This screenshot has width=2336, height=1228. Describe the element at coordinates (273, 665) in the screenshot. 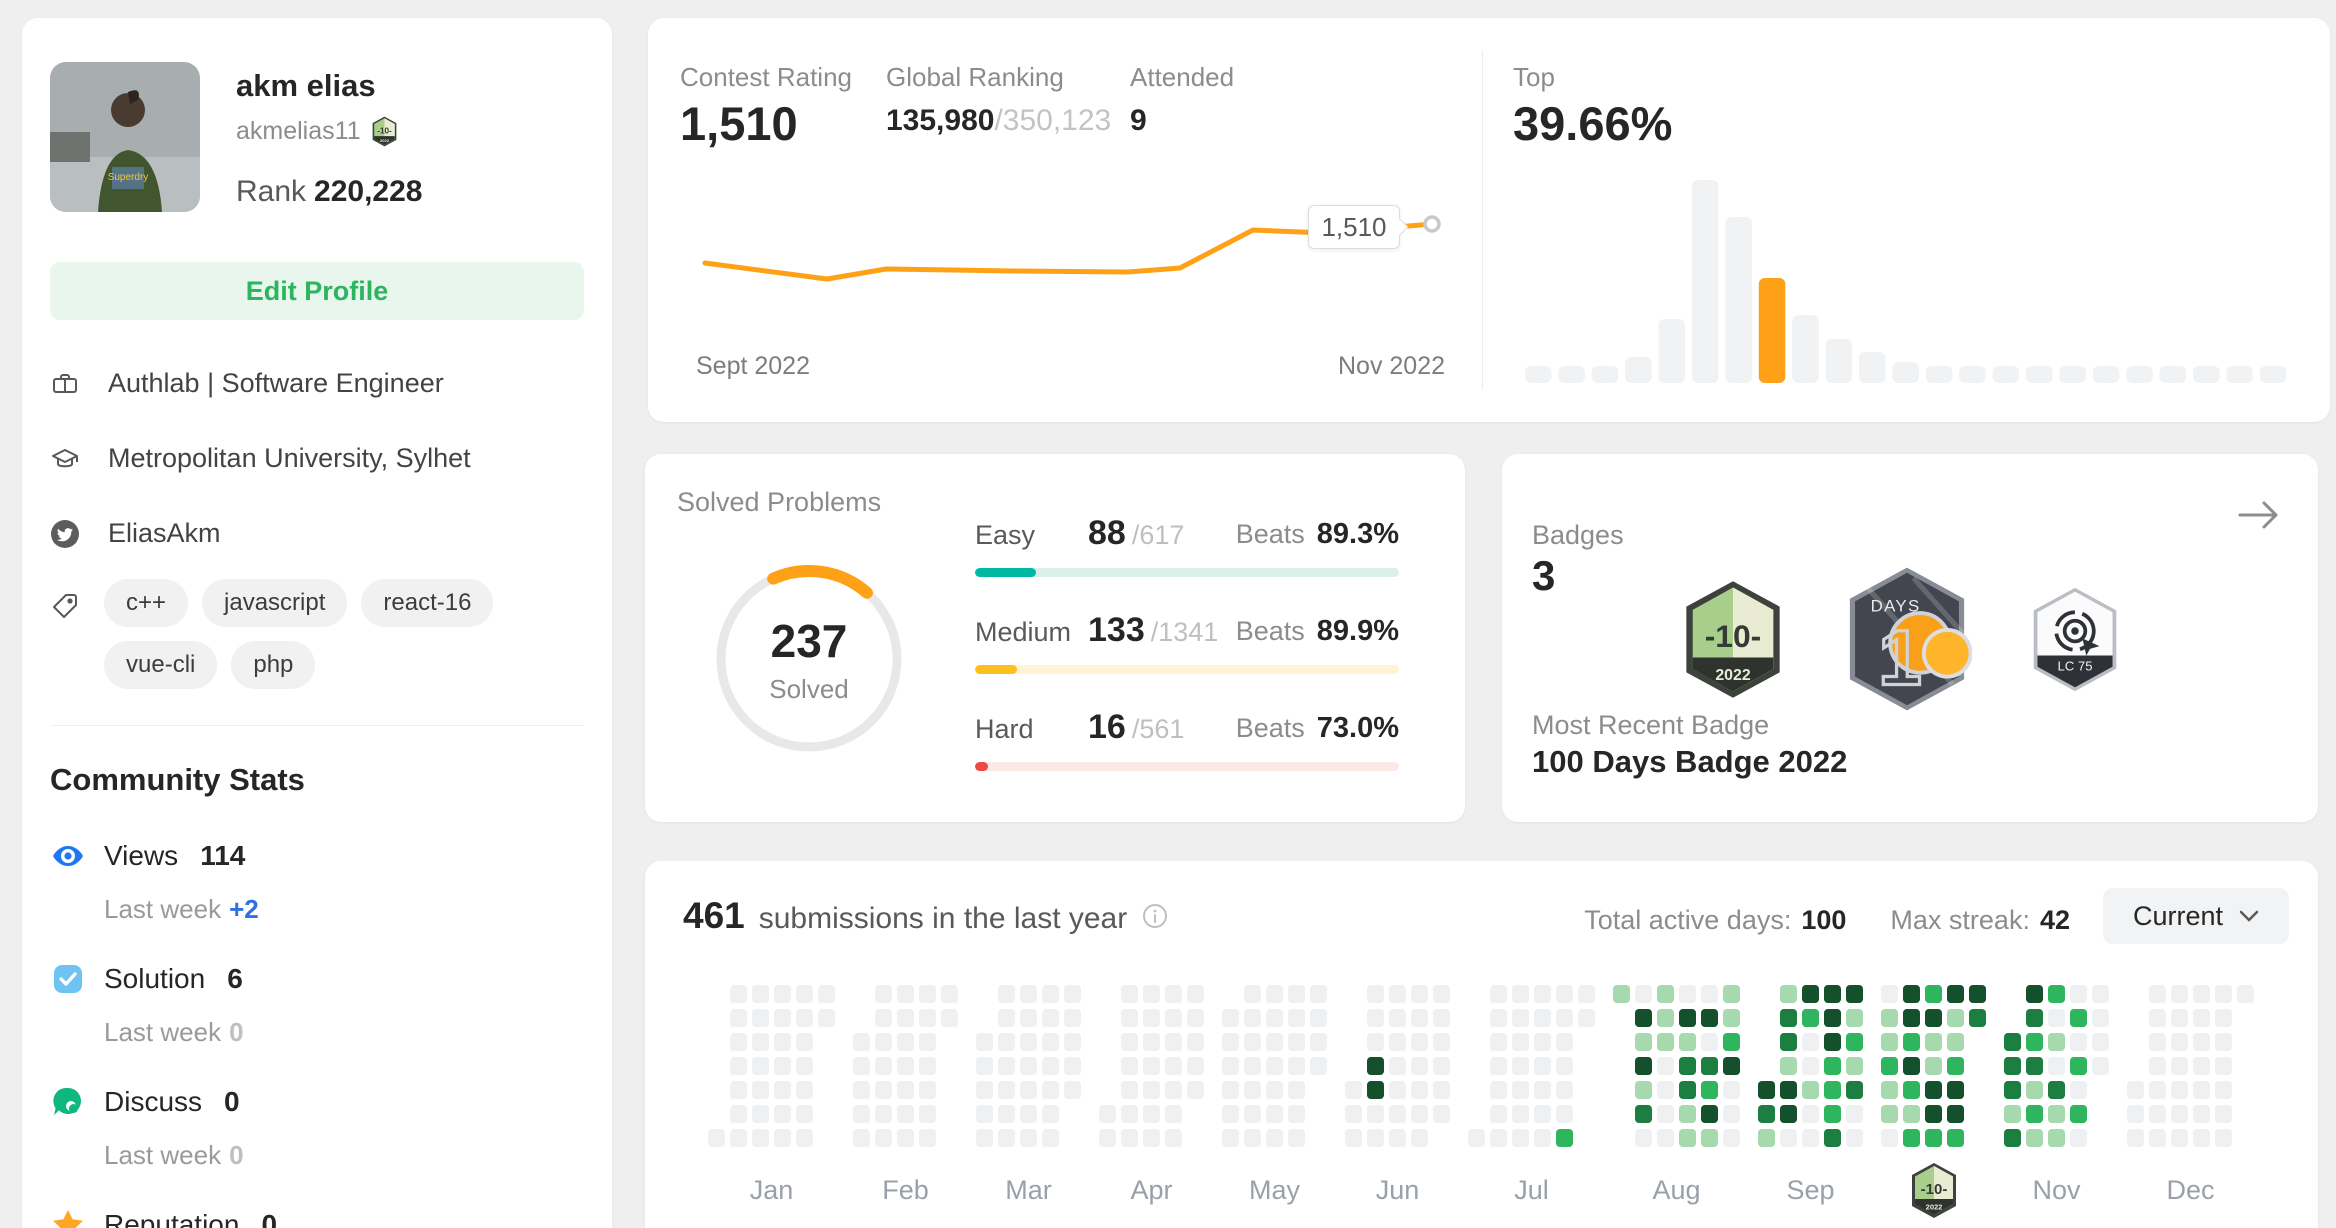

I see `skill-pill: php` at that location.